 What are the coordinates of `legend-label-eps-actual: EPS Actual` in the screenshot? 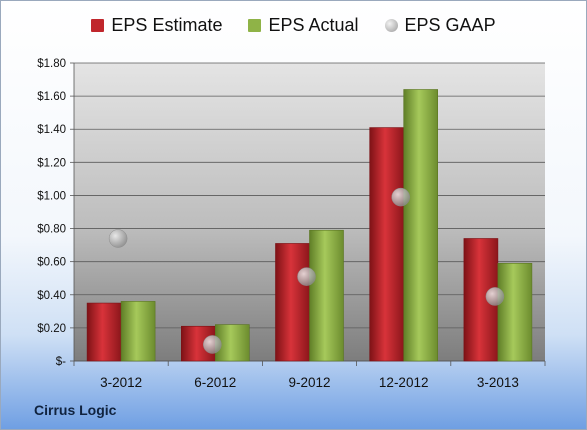 It's located at (313, 25).